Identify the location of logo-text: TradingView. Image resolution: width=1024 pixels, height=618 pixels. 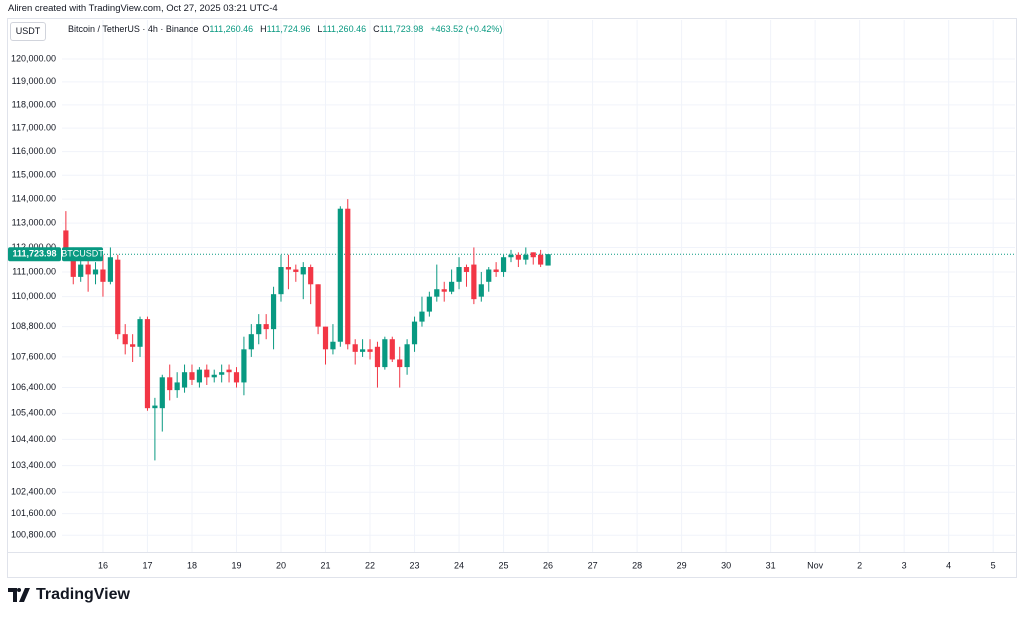
(83, 594).